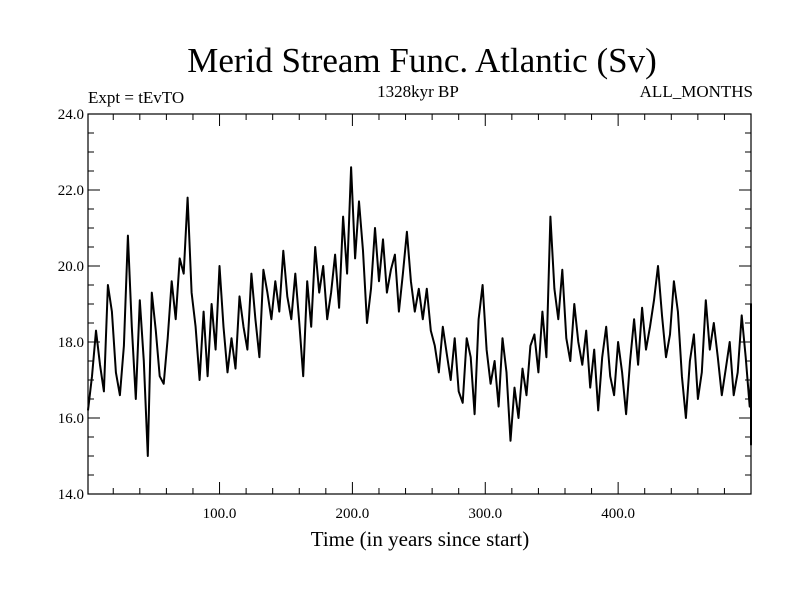  I want to click on months-label: ALL_MONTHS, so click(696, 91).